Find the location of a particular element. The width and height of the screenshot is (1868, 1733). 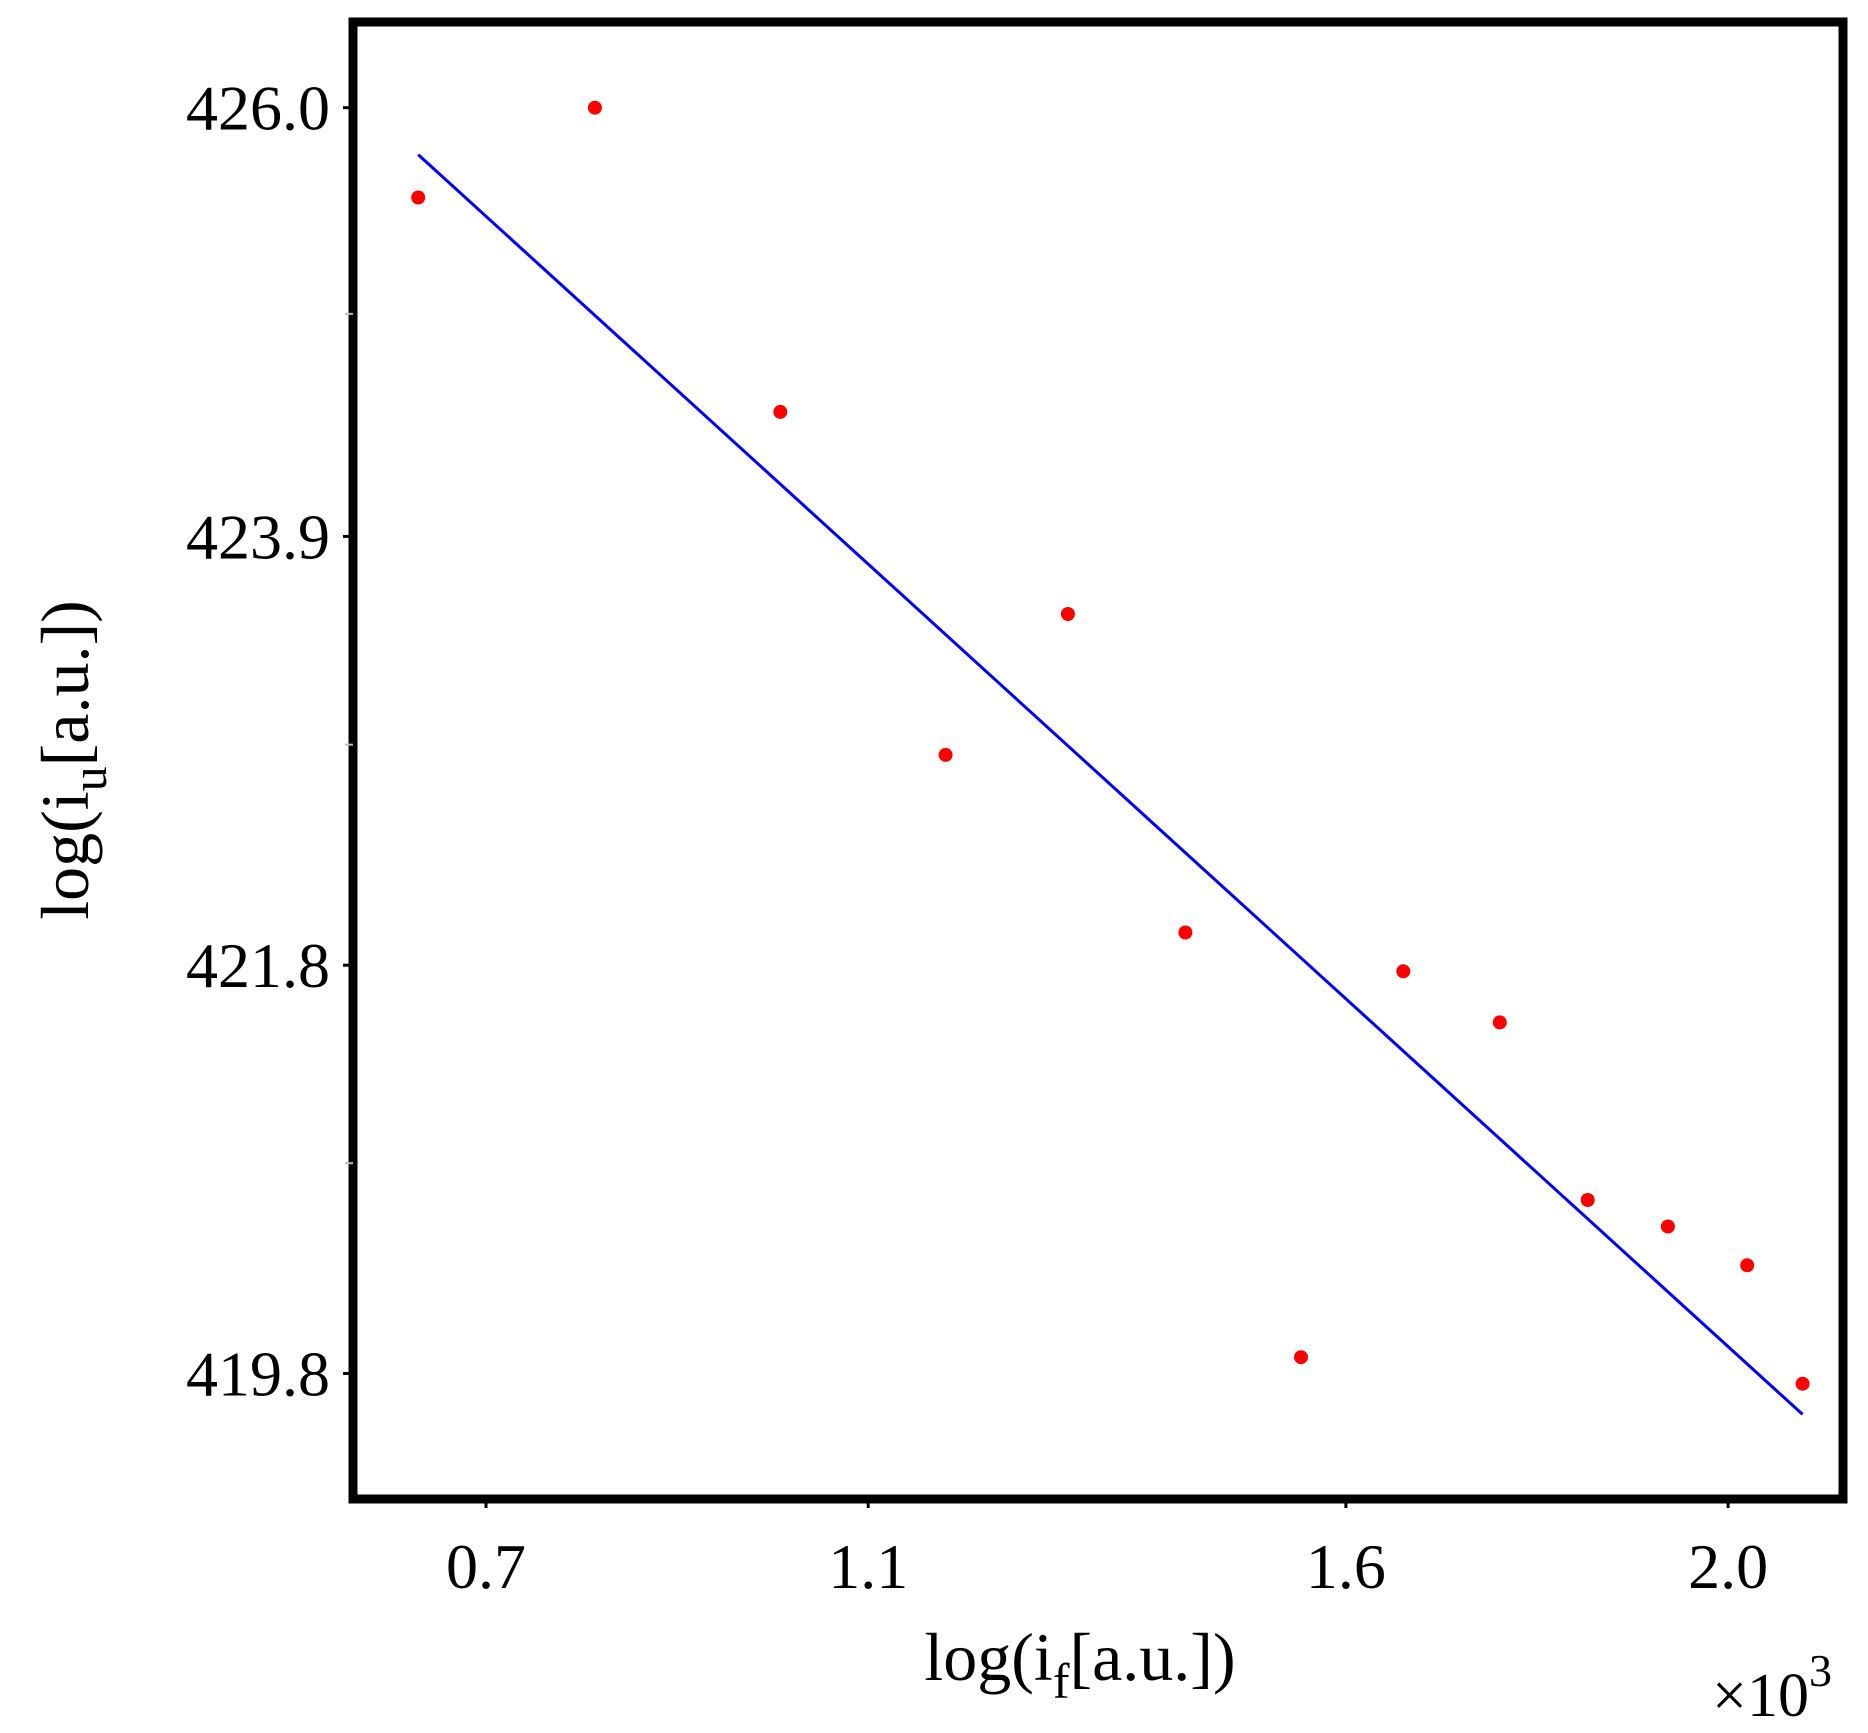

y-axis-label-base: log(i is located at coordinates (65, 855).